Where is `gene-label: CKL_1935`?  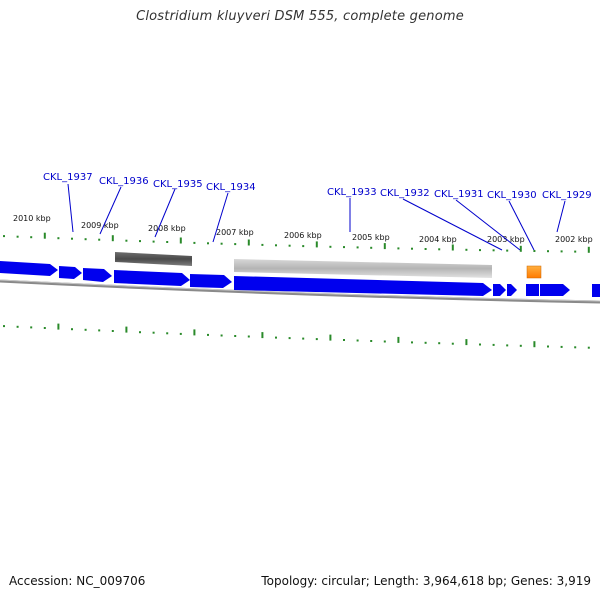 gene-label: CKL_1935 is located at coordinates (178, 184).